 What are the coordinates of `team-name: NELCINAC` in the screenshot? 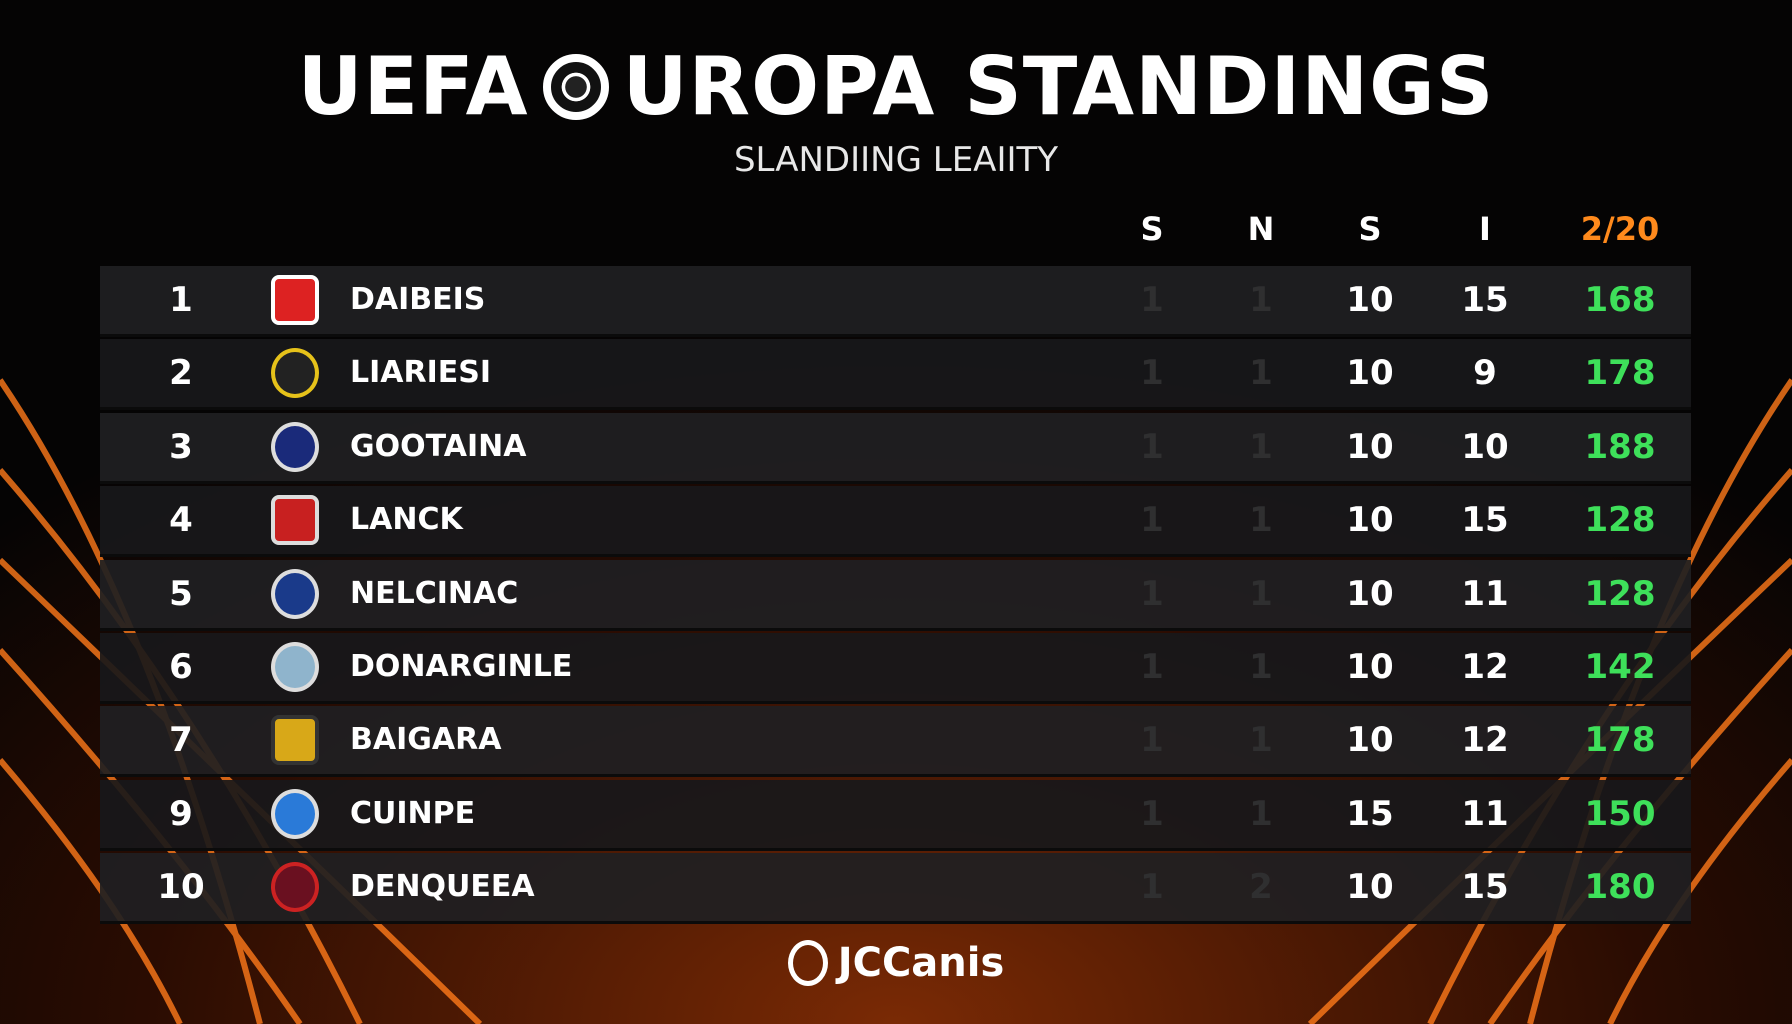 It's located at (434, 593).